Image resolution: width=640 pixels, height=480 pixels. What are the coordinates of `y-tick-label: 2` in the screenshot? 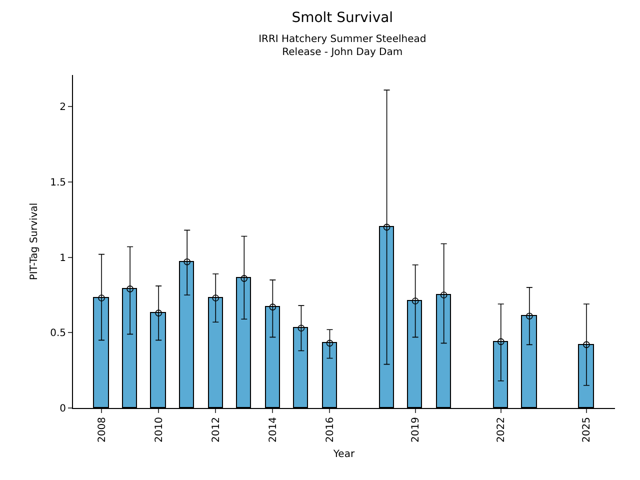 It's located at (63, 108).